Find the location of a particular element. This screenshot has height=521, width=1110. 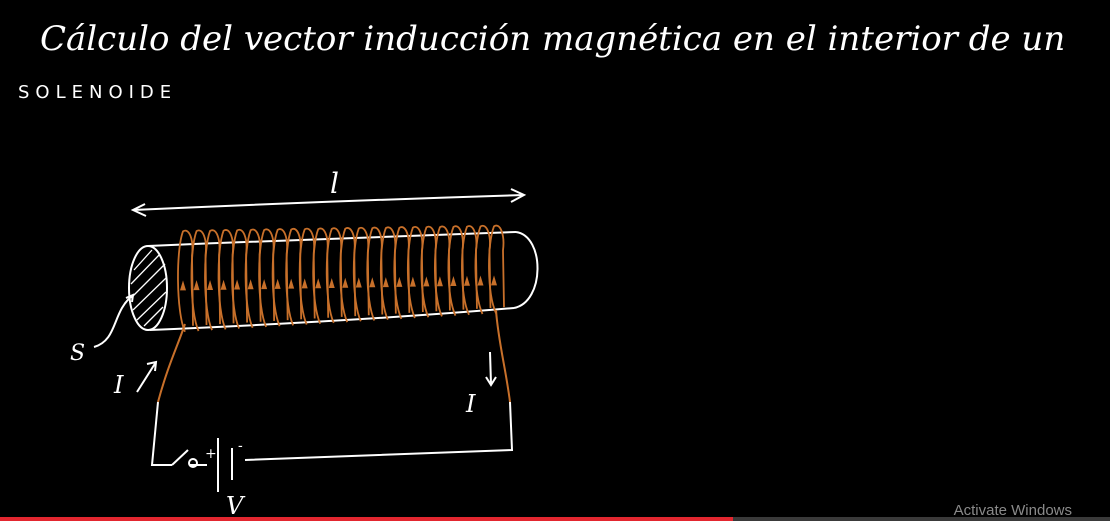

current-label-right: I is located at coordinates (470, 404).